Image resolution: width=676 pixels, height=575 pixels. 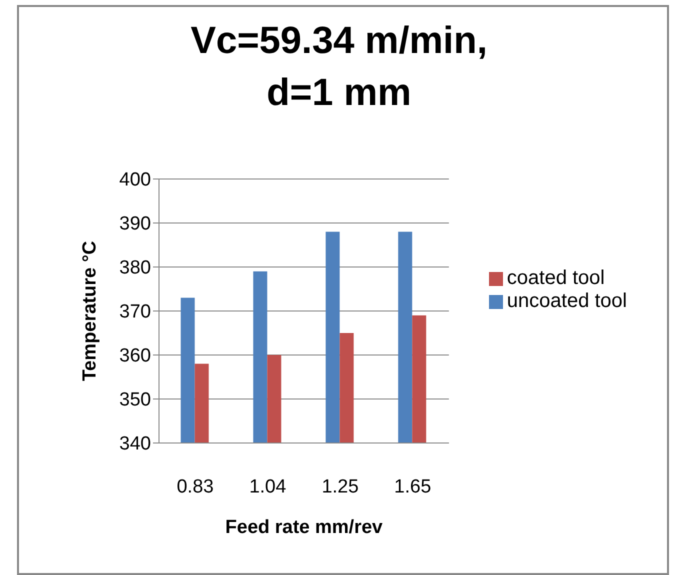 I want to click on x-tick-label: 1.04, so click(x=268, y=487).